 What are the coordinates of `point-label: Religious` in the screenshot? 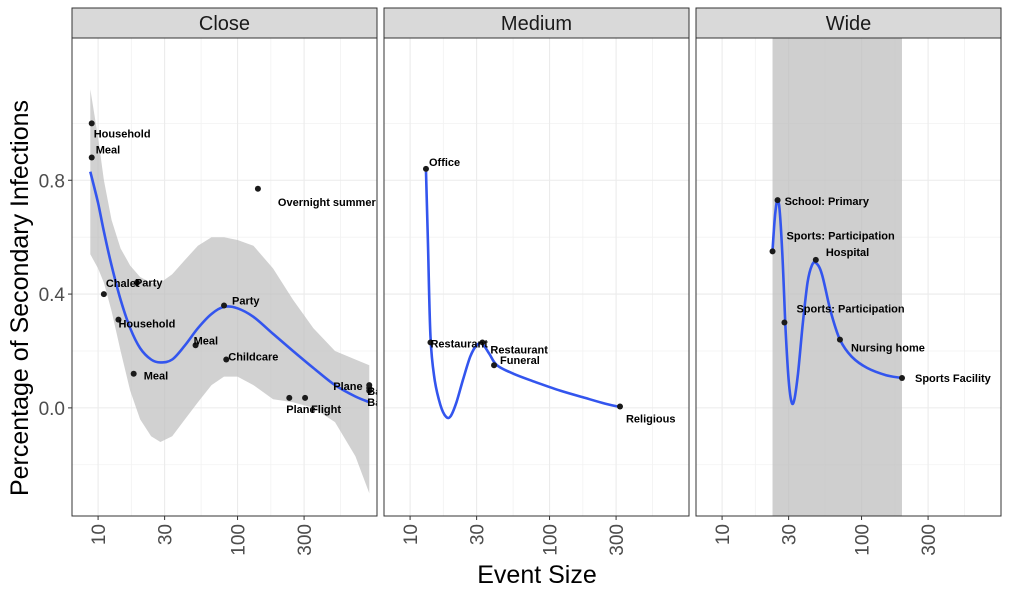 It's located at (651, 419).